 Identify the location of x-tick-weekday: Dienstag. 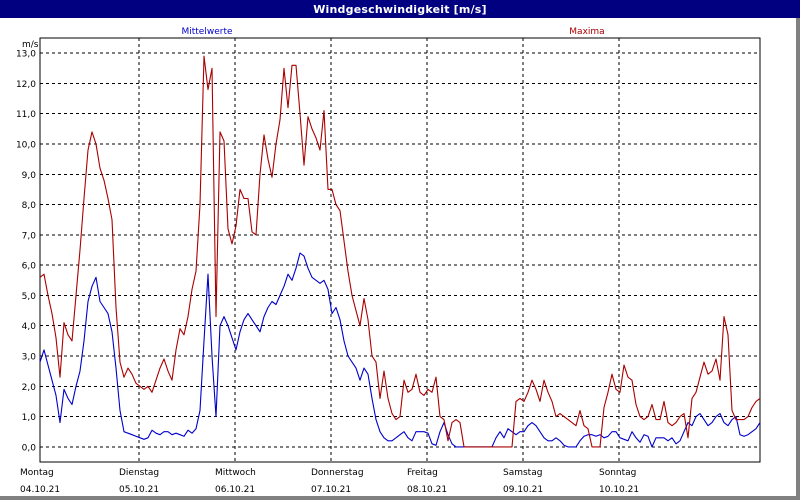
(139, 473).